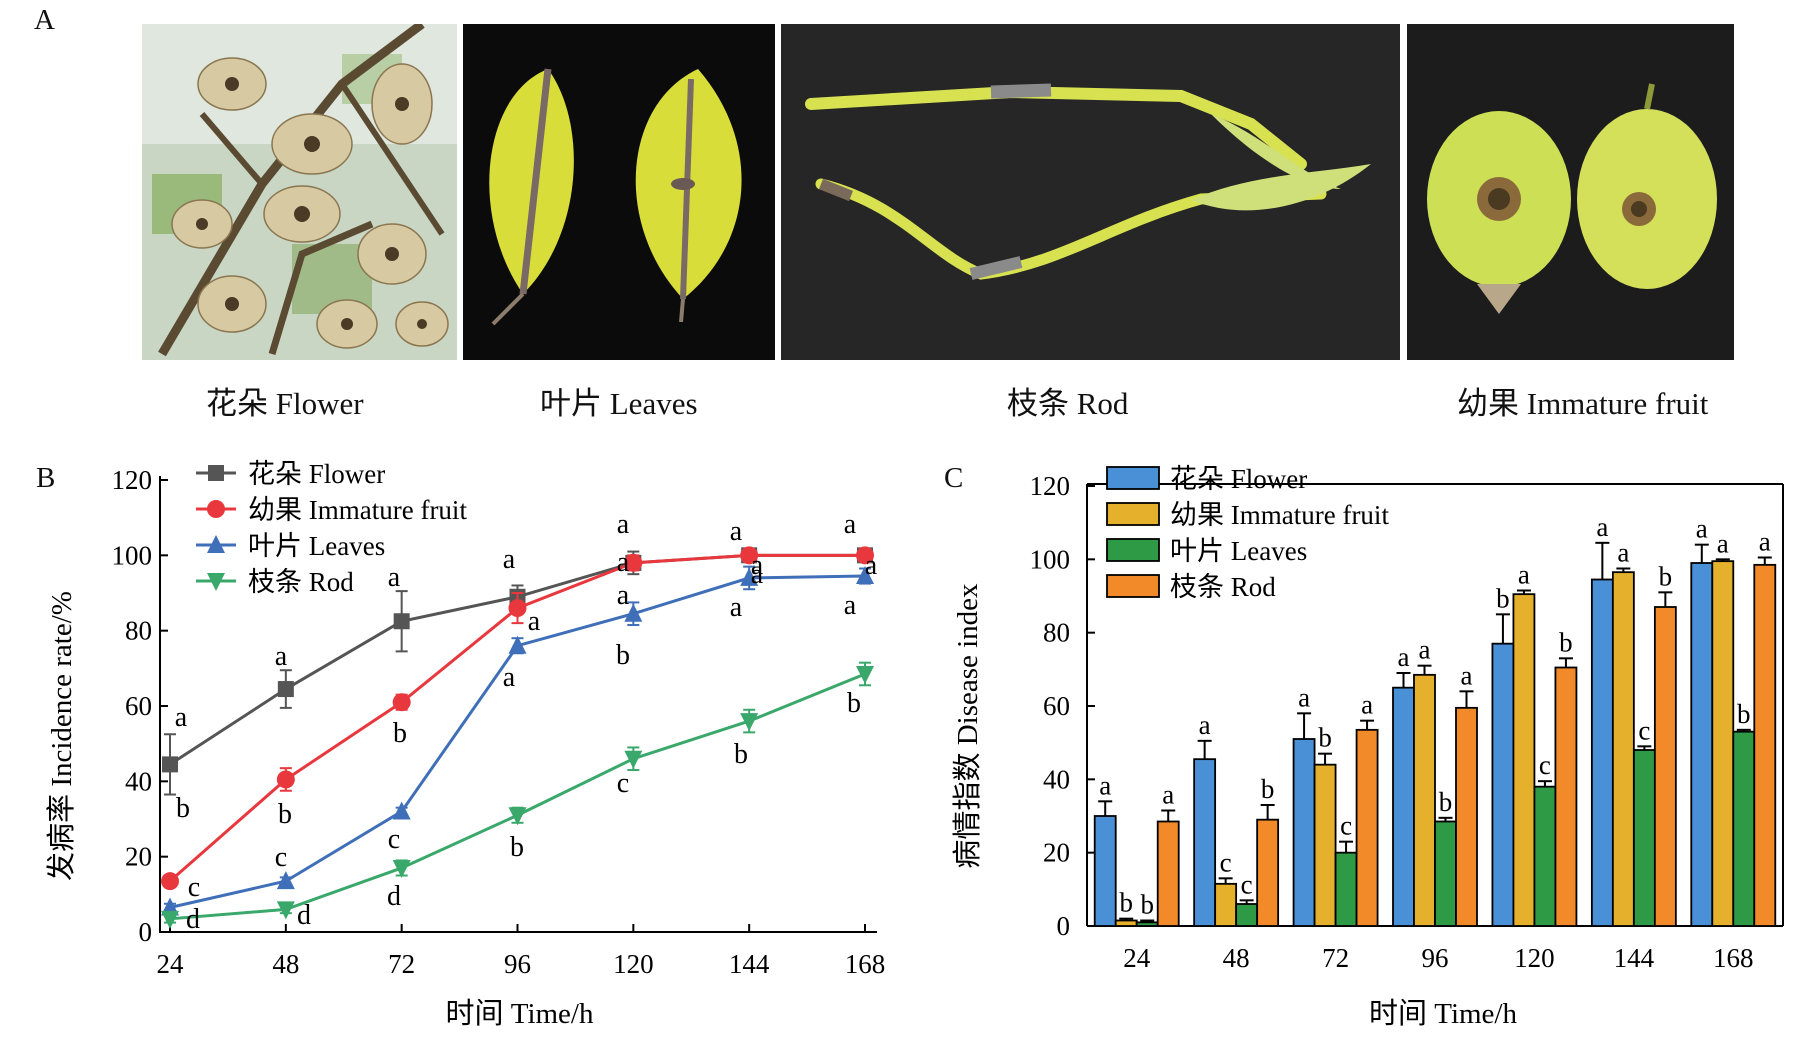 Image resolution: width=1794 pixels, height=1053 pixels. I want to click on series-line, so click(517, 796).